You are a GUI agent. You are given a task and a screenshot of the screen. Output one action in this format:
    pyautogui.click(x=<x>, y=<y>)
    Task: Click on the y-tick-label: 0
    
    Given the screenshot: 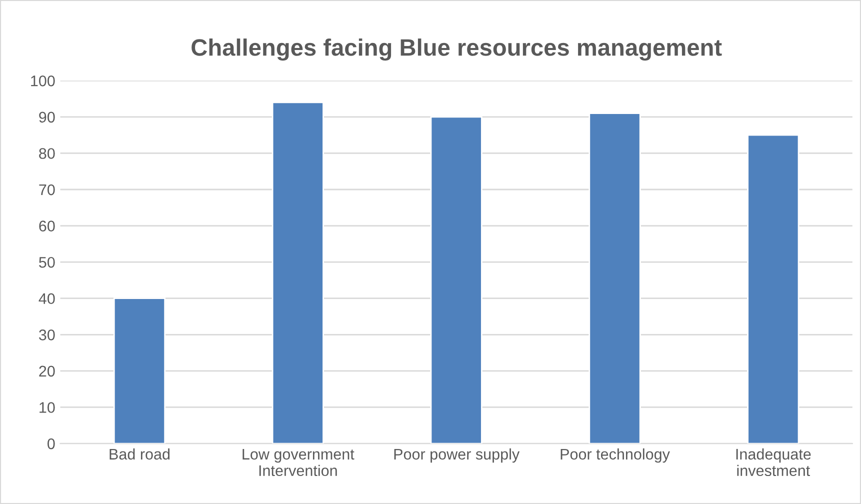 What is the action you would take?
    pyautogui.click(x=51, y=444)
    